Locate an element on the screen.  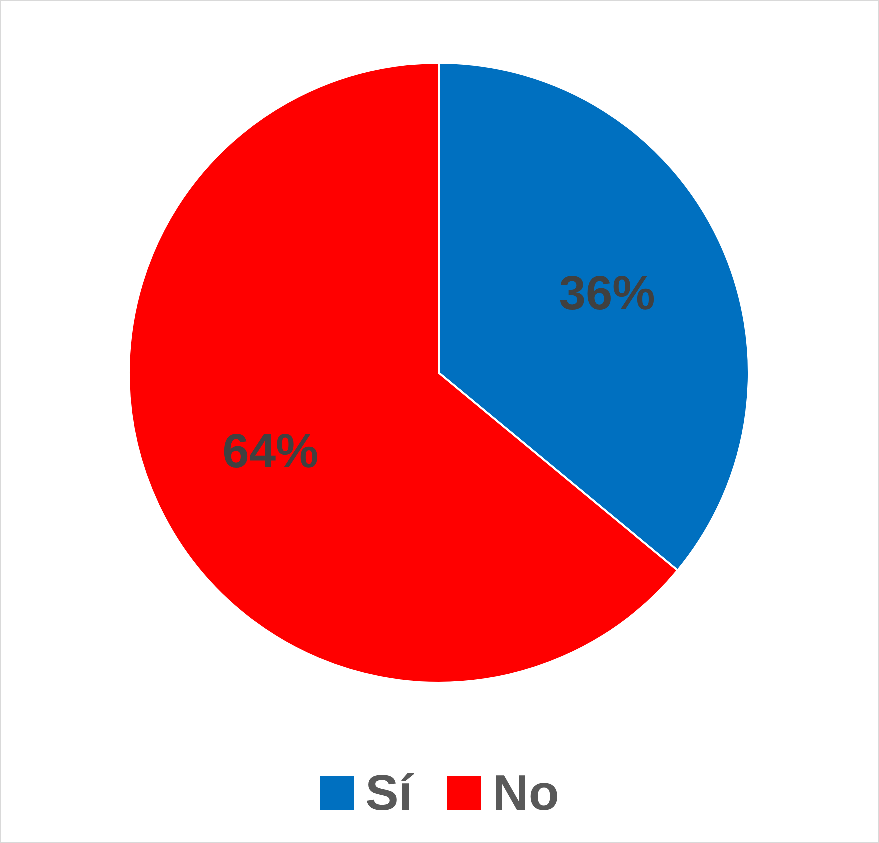
data-label: 64% is located at coordinates (270, 452).